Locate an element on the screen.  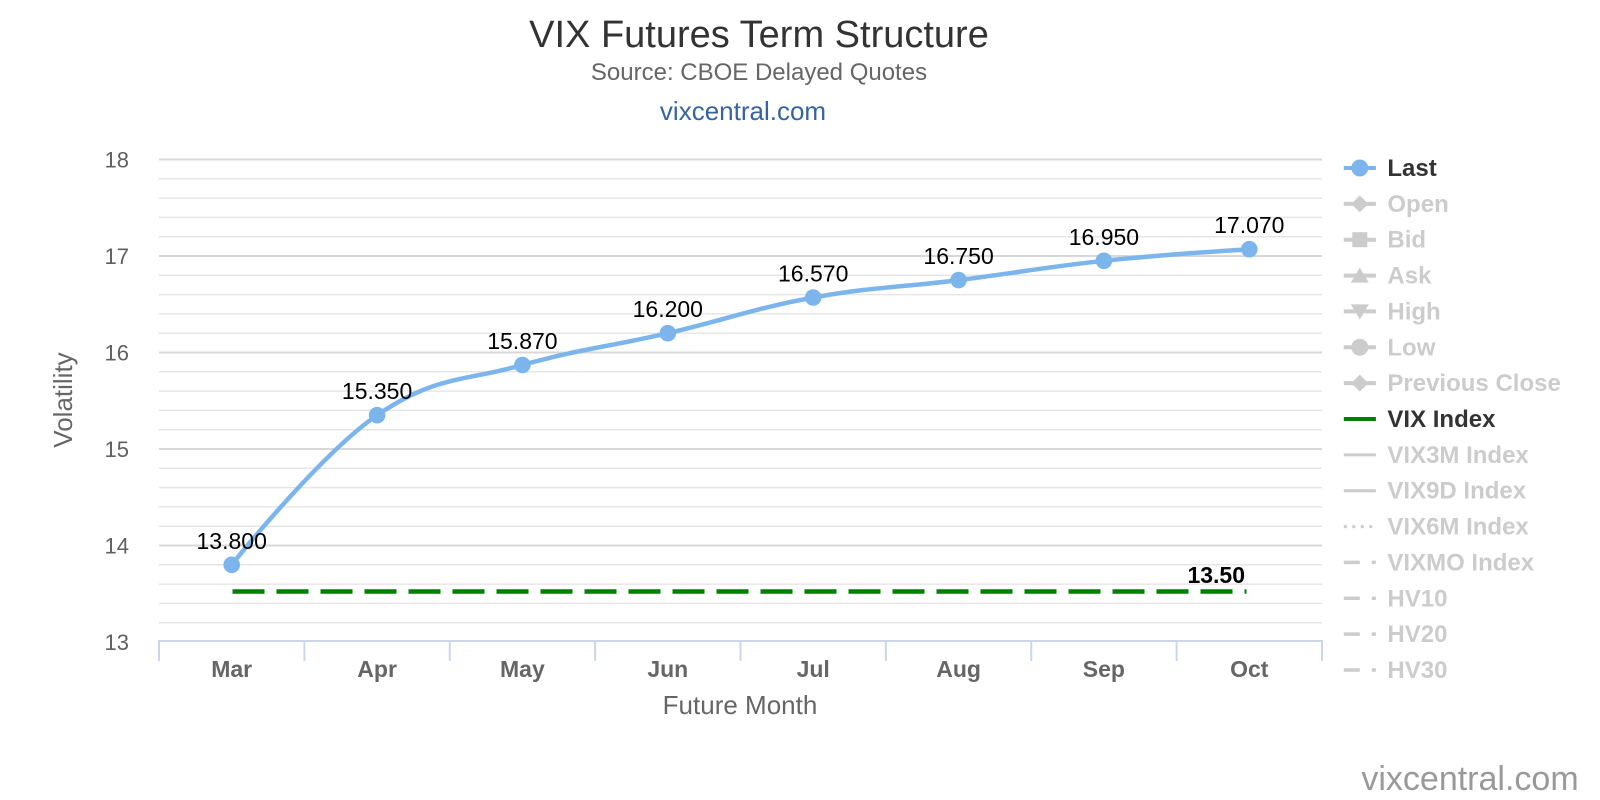
svg-text: Jul is located at coordinates (813, 669).